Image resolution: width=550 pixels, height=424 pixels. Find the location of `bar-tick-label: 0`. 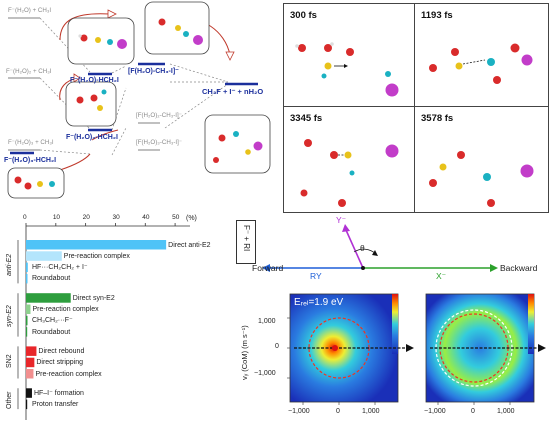

bar-tick-label: 0 is located at coordinates (25, 217).